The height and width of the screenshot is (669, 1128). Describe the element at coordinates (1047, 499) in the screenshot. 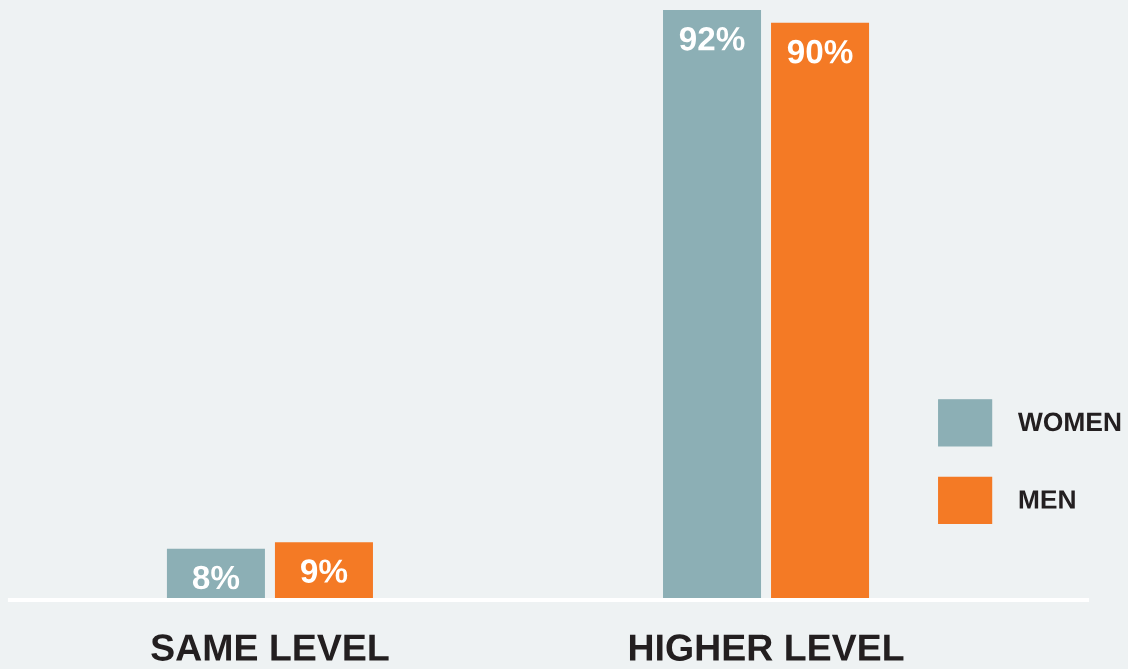

I see `legend-label: MEN` at that location.